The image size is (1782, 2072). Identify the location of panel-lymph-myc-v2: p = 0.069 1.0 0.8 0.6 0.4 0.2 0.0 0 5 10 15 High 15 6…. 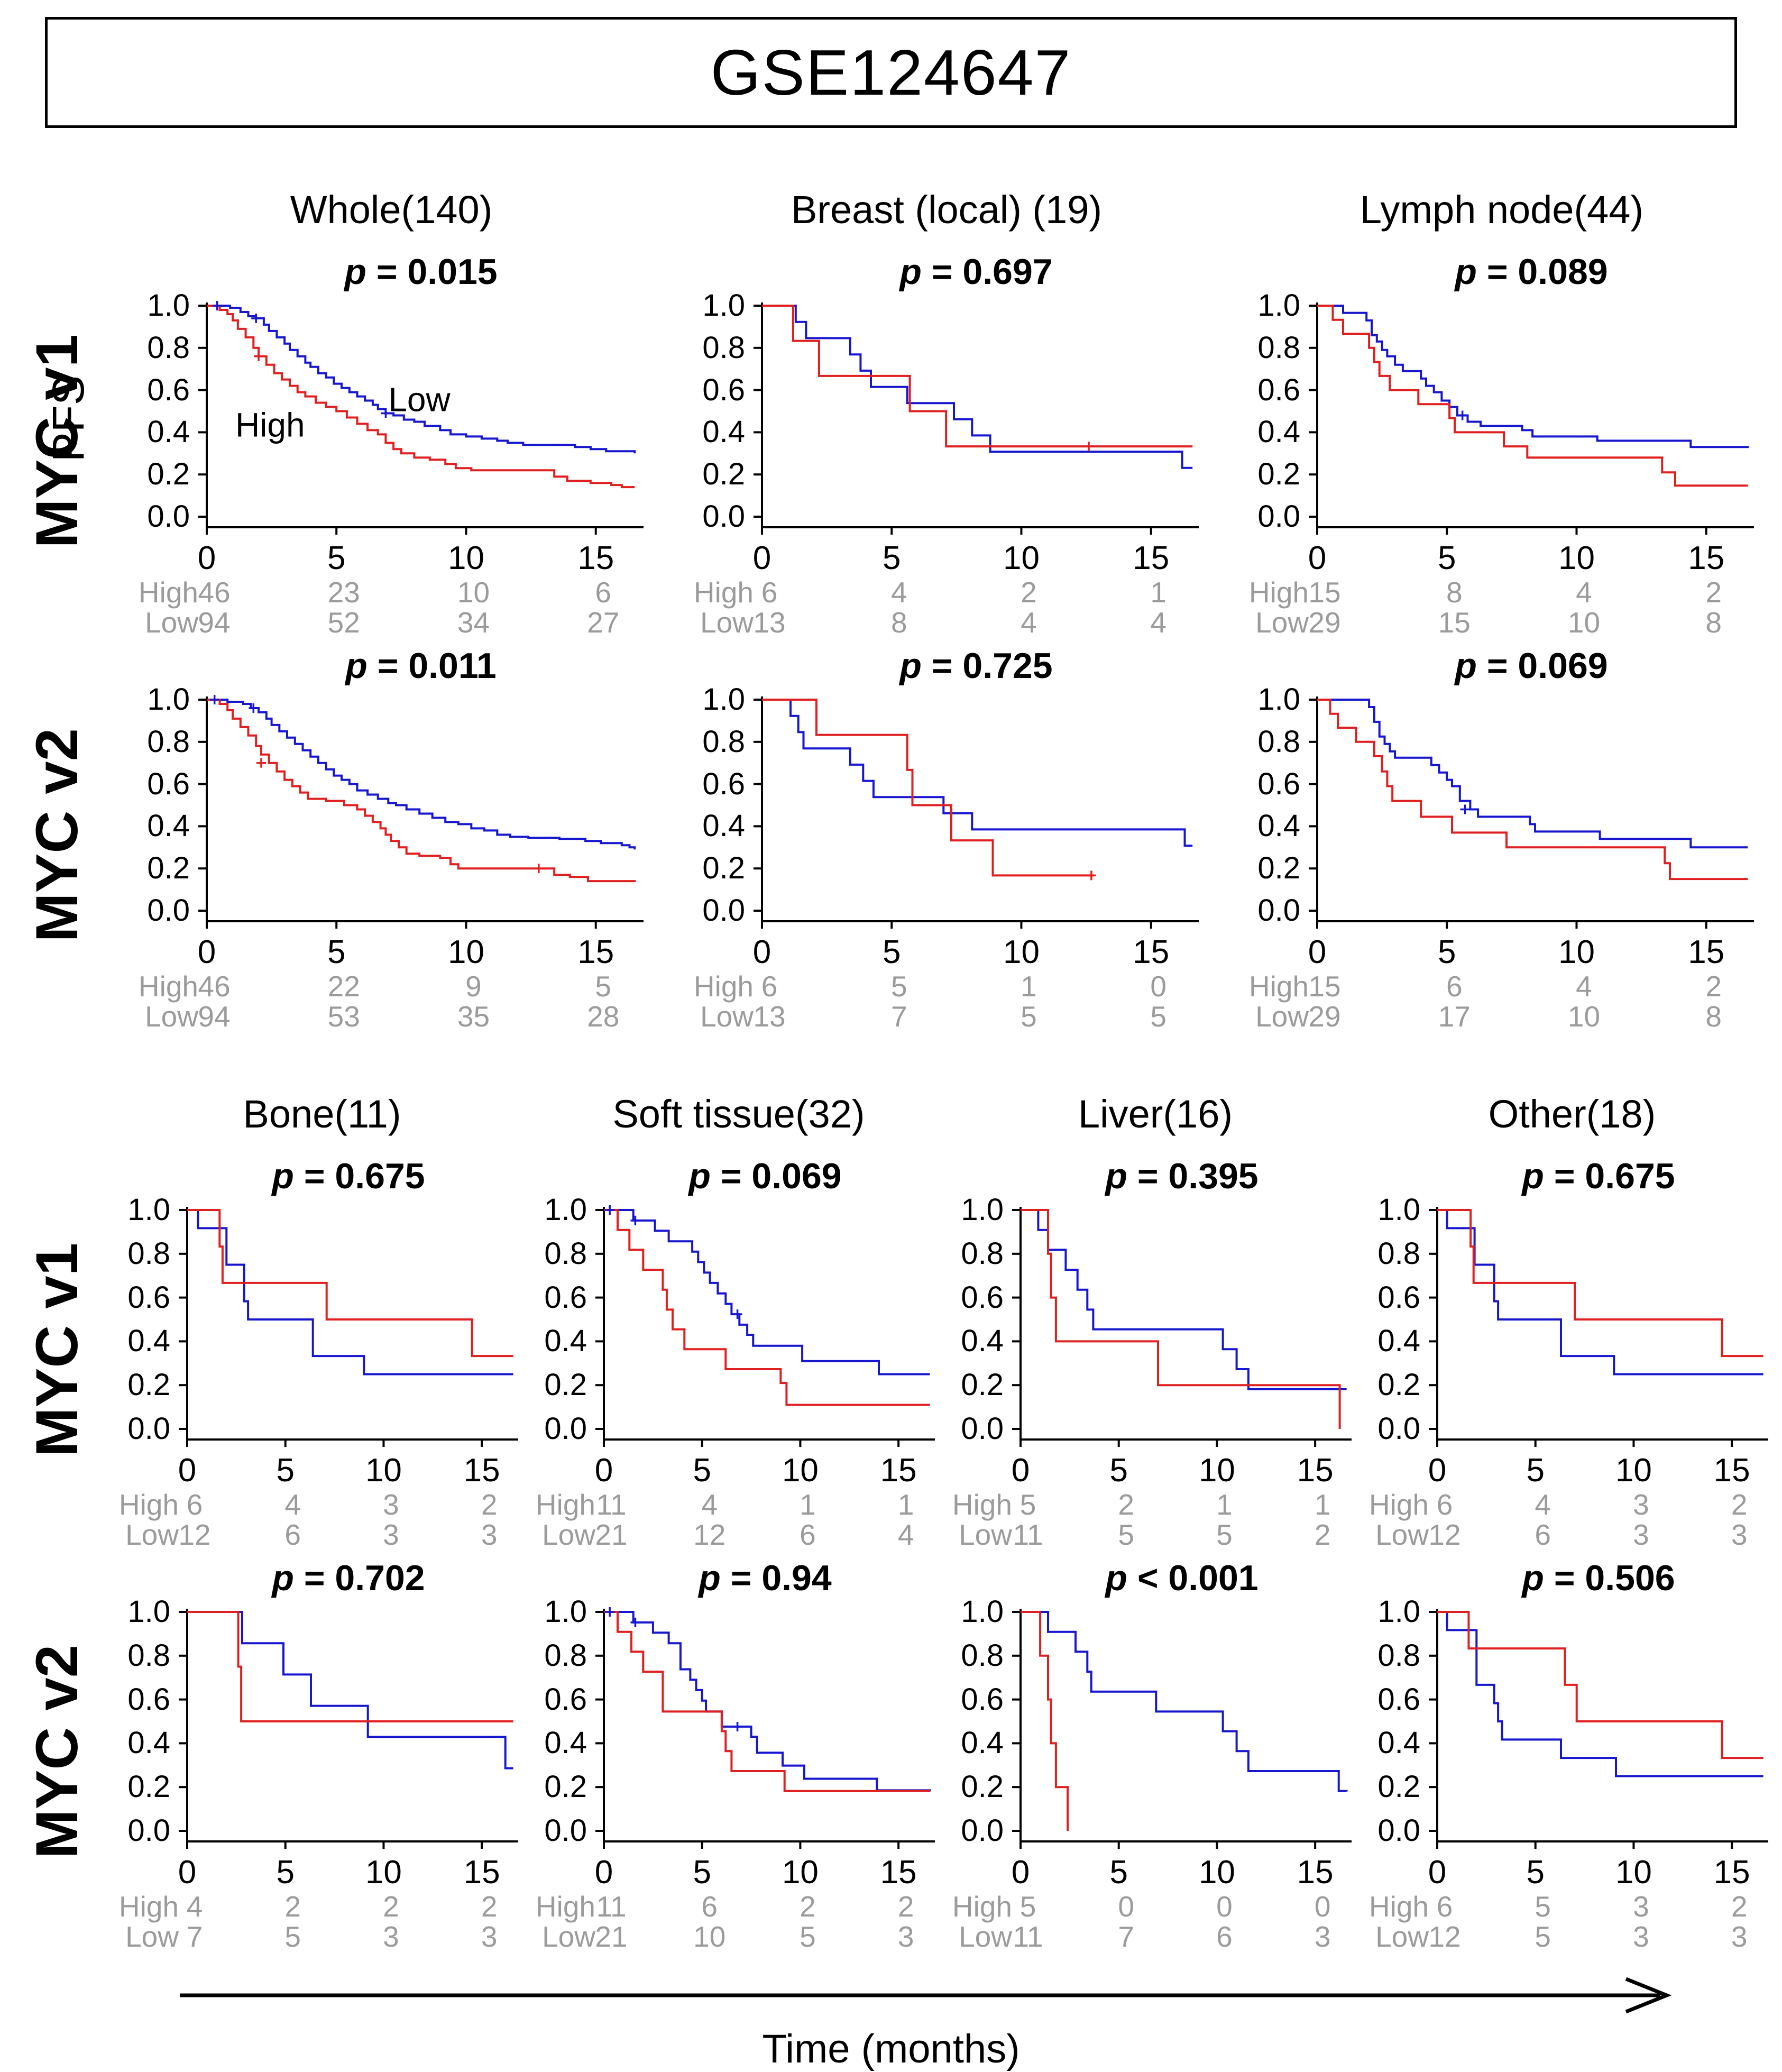
(1501, 835).